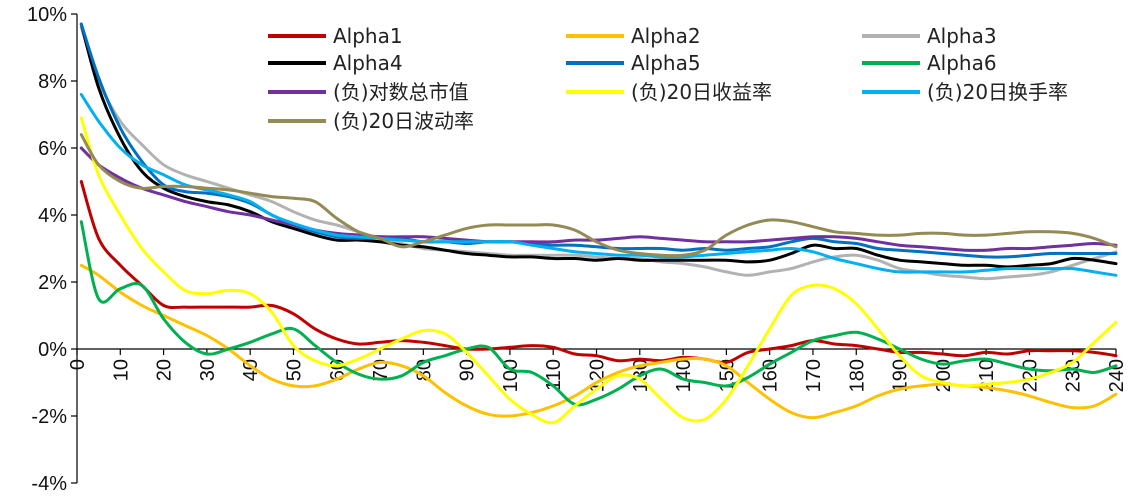 This screenshot has height=504, width=1140. What do you see at coordinates (901, 375) in the screenshot?
I see `x-tick-label: 190` at bounding box center [901, 375].